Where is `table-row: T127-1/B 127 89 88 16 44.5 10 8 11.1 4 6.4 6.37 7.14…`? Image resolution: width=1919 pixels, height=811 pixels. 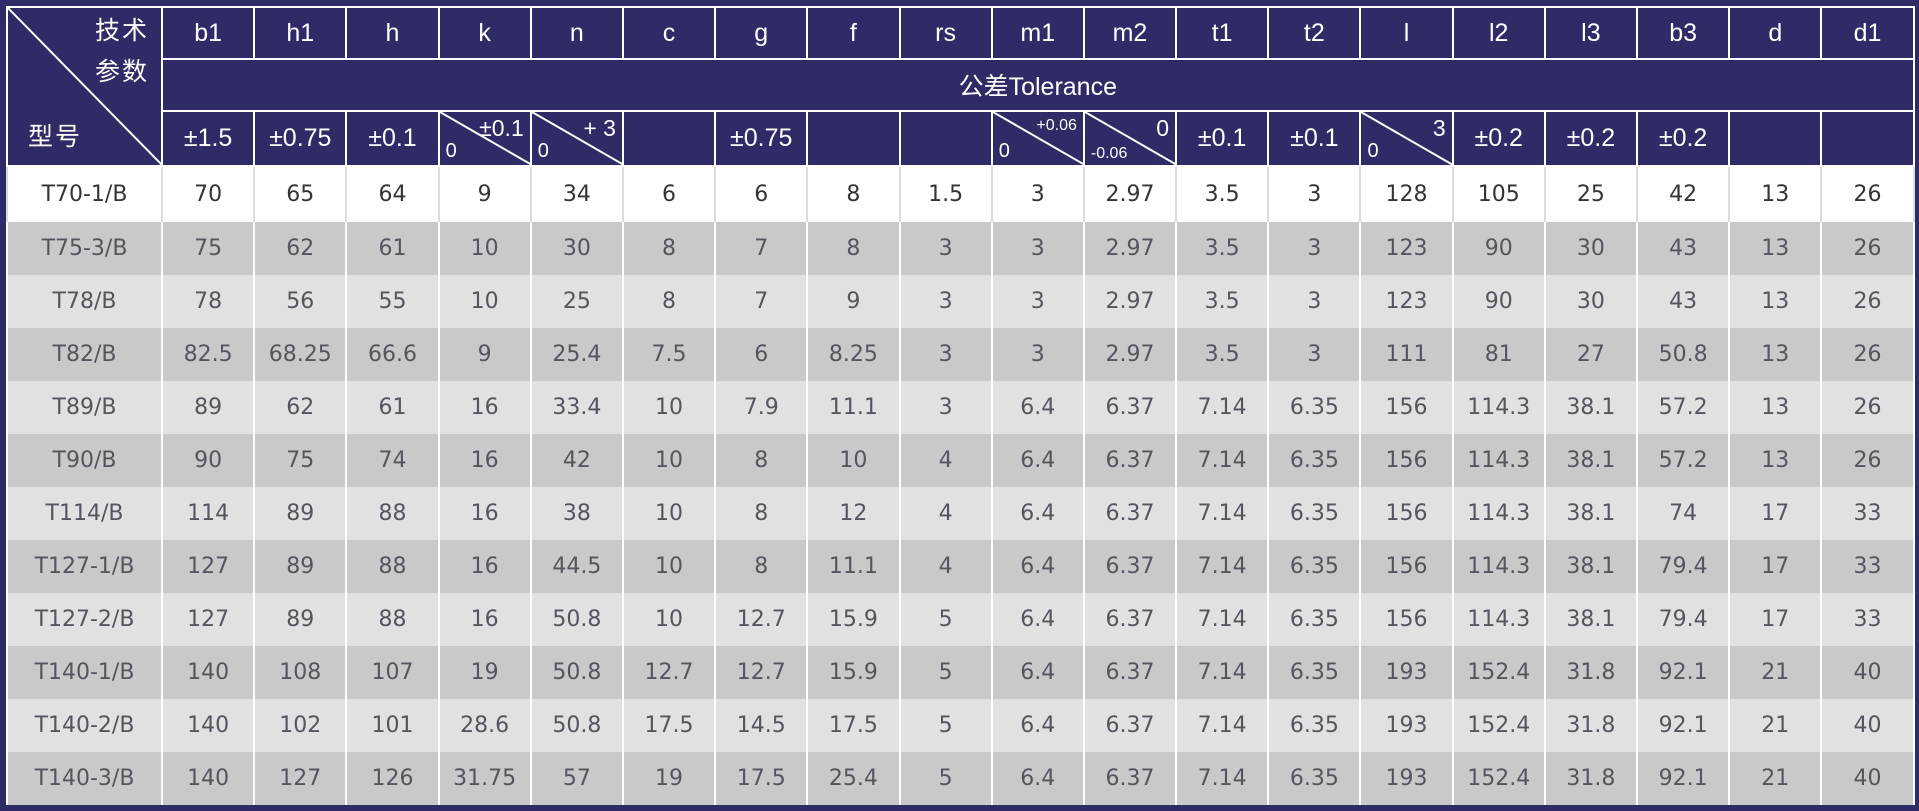 table-row: T127-1/B 127 89 88 16 44.5 10 8 11.1 4 6.4 6.37 7.14… is located at coordinates (960, 566).